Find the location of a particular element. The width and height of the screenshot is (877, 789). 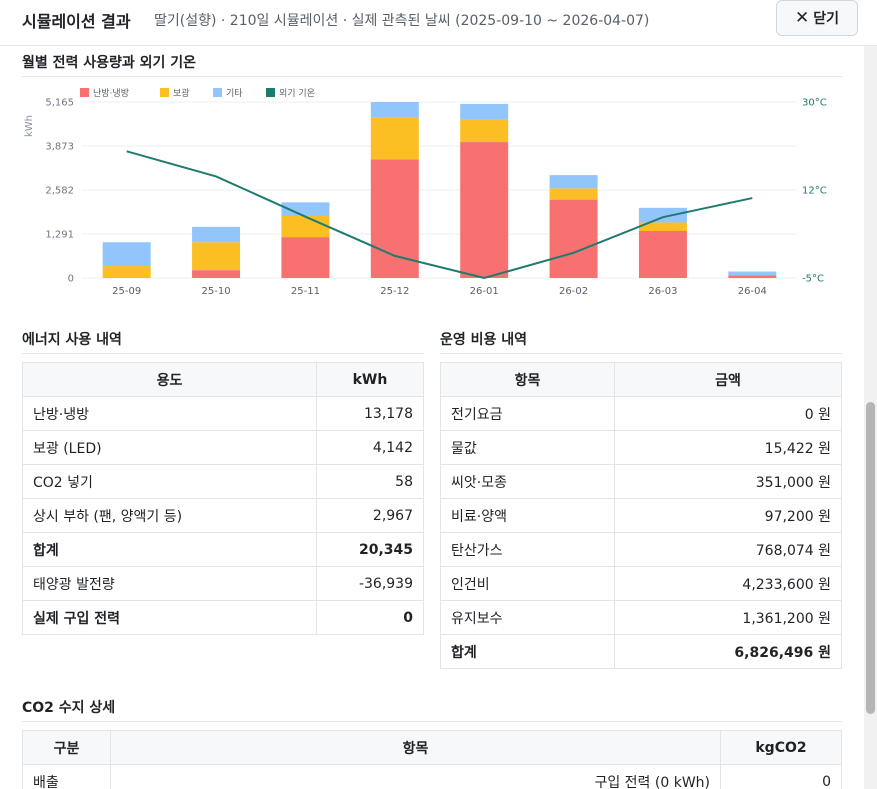

x-tick-label: 25-10 is located at coordinates (216, 291).